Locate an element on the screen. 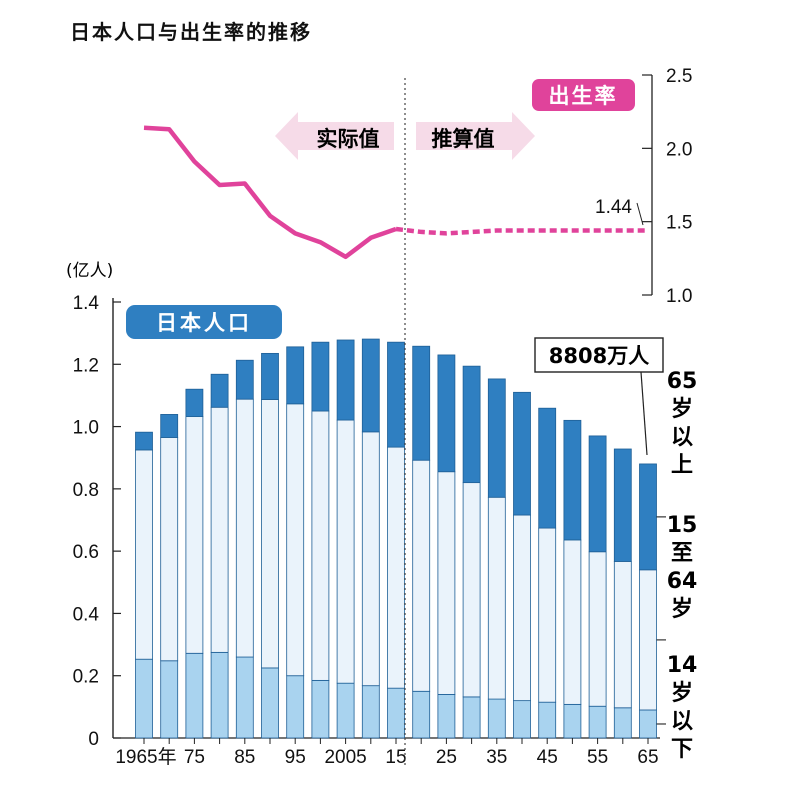 The width and height of the screenshot is (802, 790). bar-y-tick-label: 1.4 is located at coordinates (86, 303).